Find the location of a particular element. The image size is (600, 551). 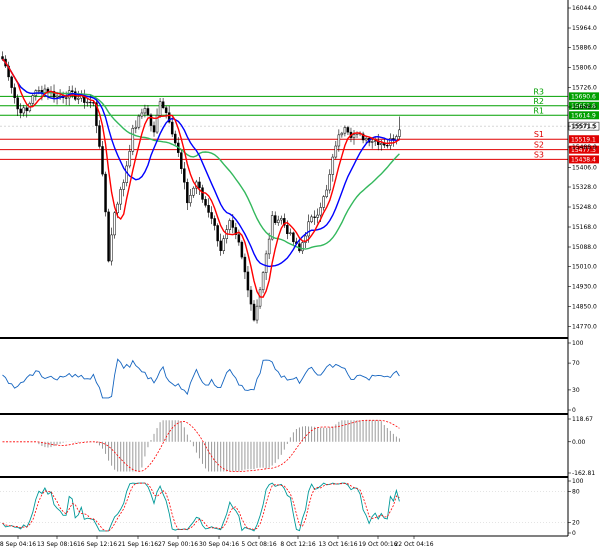

level-price-tag-r2 is located at coordinates (584, 105).